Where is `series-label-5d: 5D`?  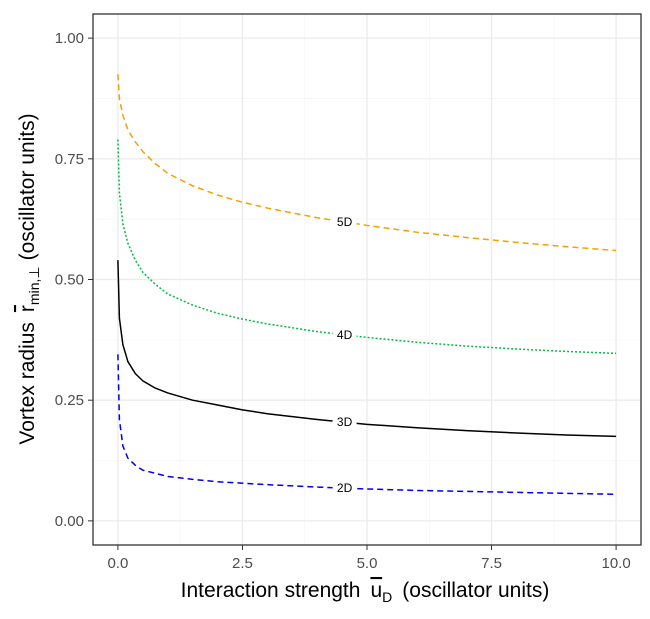 series-label-5d: 5D is located at coordinates (345, 222).